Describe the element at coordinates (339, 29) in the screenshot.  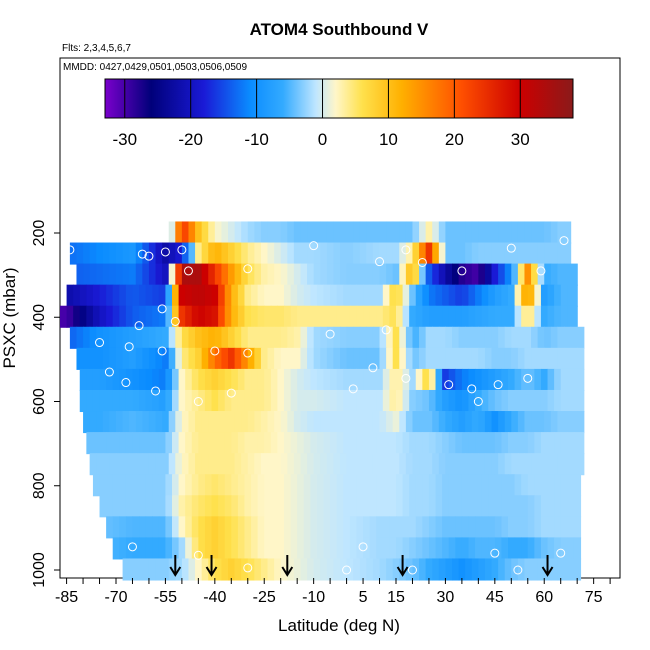
I see `chart-title: ATOM4 Southbound V` at that location.